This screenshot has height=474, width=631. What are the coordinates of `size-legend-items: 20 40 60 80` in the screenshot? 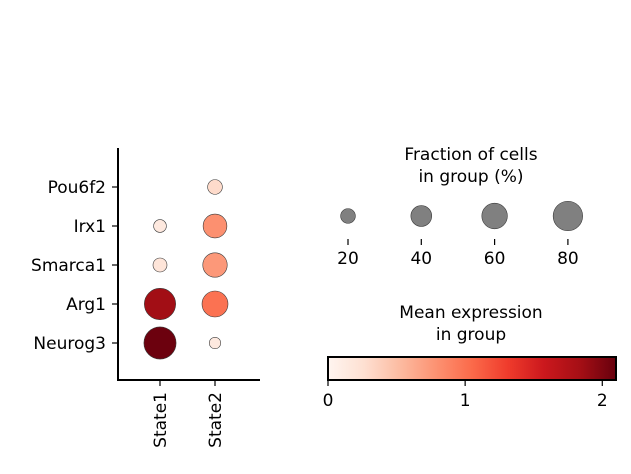 It's located at (460, 234).